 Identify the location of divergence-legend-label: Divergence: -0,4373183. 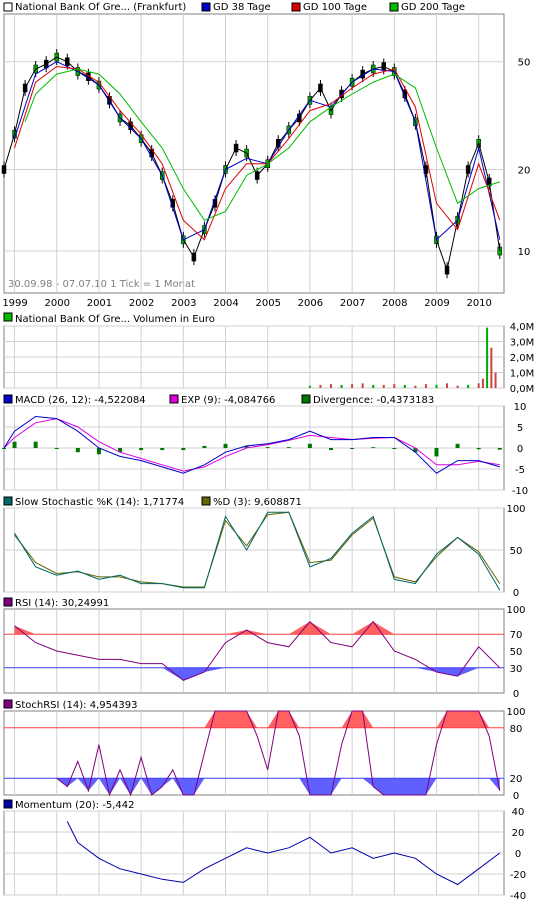
(373, 400).